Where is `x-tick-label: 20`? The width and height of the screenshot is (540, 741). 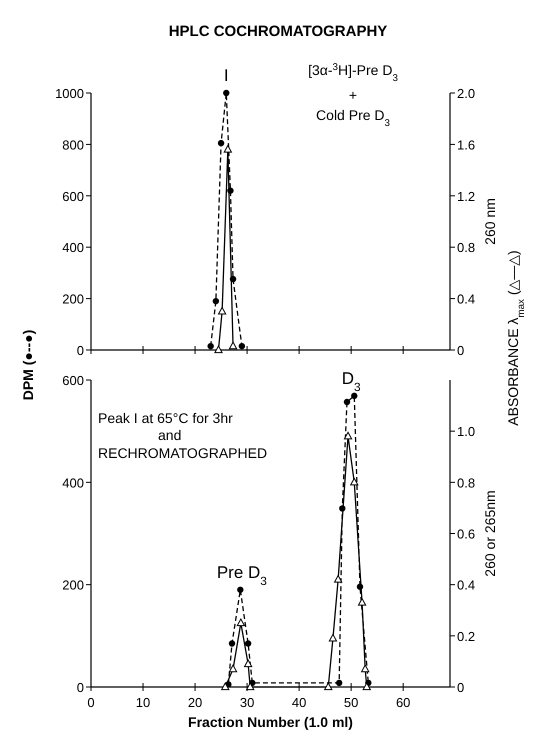
x-tick-label: 20 is located at coordinates (195, 702).